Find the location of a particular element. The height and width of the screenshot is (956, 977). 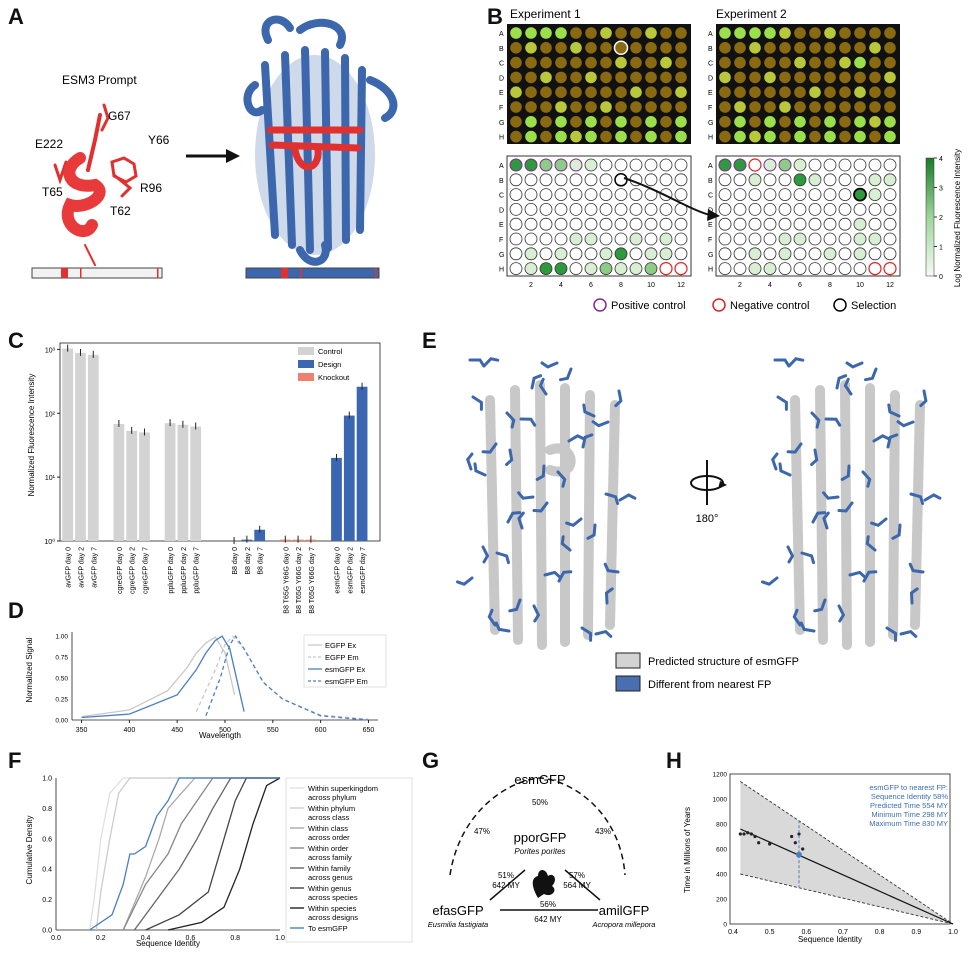

row-label: B is located at coordinates (710, 49).